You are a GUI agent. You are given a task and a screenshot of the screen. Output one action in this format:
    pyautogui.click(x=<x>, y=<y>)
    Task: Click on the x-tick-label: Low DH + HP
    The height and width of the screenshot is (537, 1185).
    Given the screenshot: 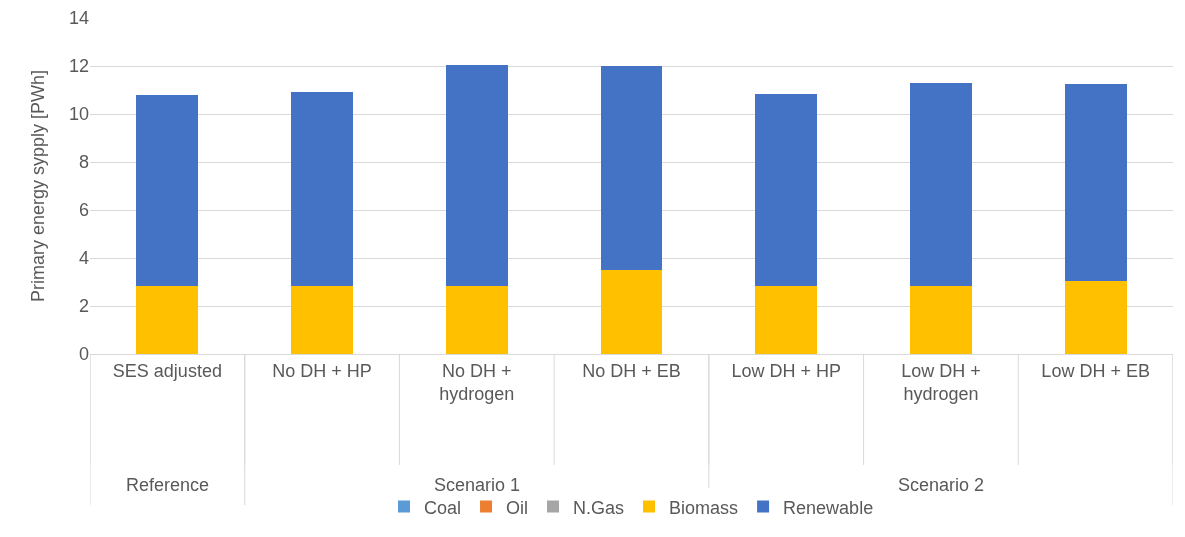 What is the action you would take?
    pyautogui.click(x=786, y=370)
    